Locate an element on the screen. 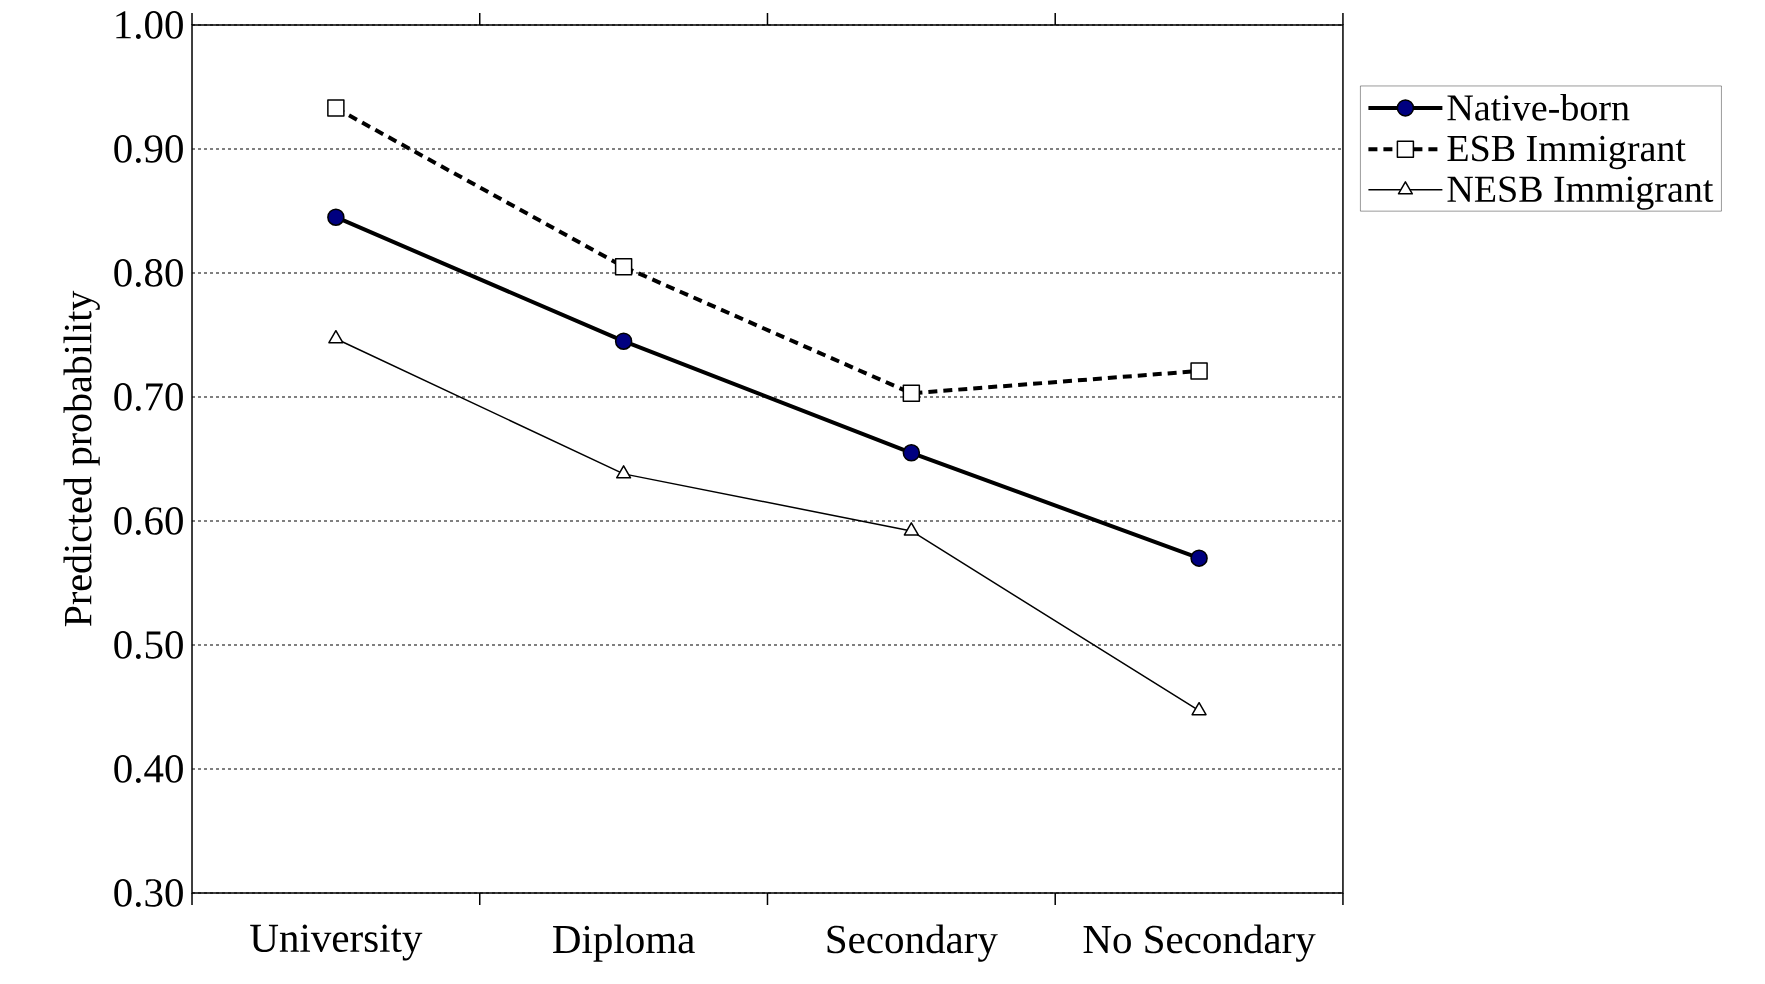  x-tick-label: Diploma is located at coordinates (624, 943).